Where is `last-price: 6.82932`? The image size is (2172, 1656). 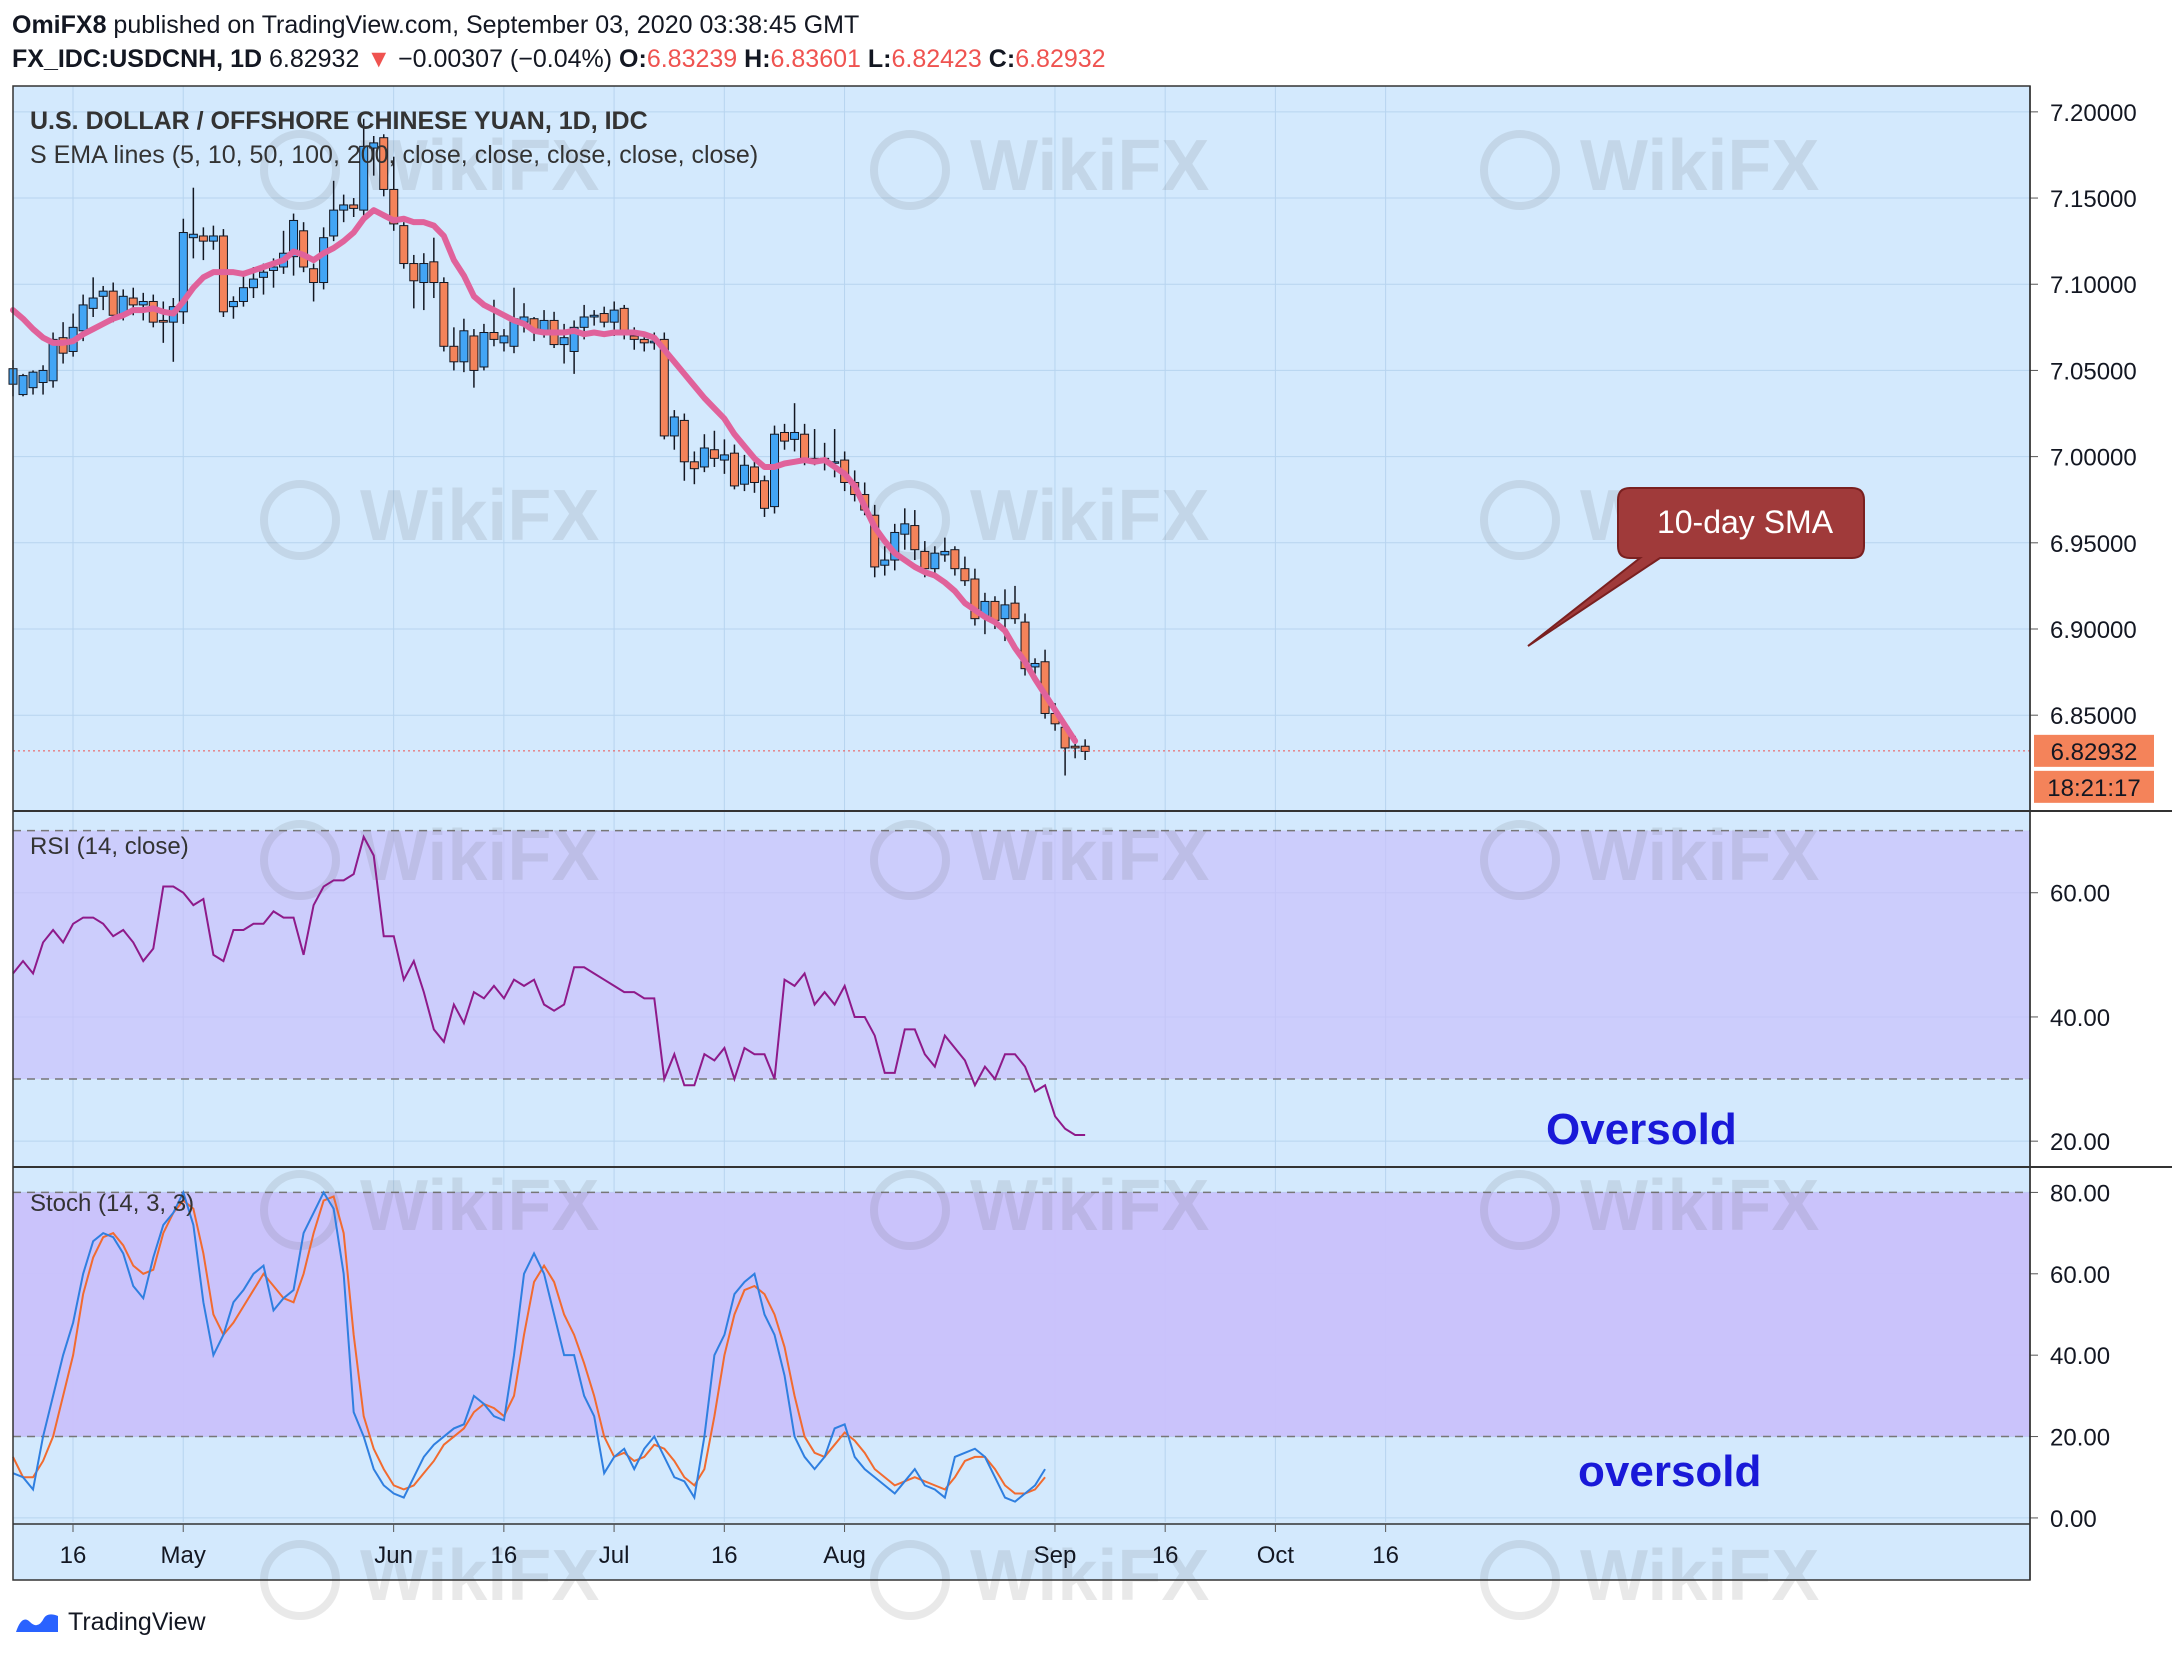
last-price: 6.82932 is located at coordinates (314, 59).